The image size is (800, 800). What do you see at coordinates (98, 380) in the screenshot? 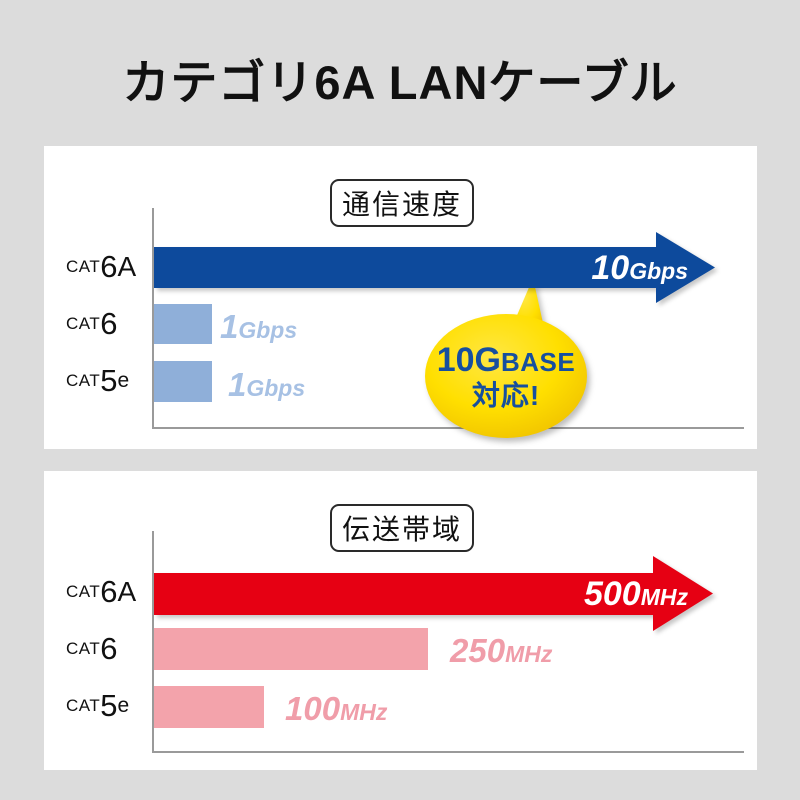
I see `speed-cat5e-label: CAT 5 e` at bounding box center [98, 380].